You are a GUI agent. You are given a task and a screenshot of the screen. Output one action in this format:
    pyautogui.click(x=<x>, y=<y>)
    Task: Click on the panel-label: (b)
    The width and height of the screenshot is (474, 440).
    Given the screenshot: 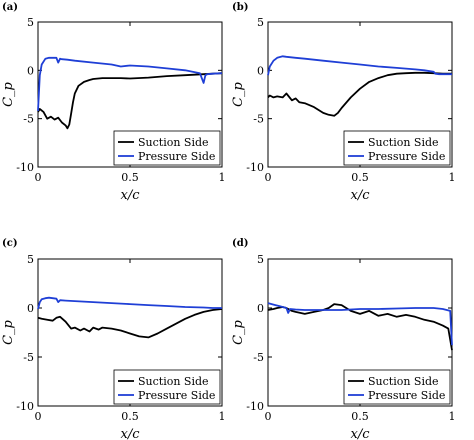 What is the action you would take?
    pyautogui.click(x=240, y=7)
    